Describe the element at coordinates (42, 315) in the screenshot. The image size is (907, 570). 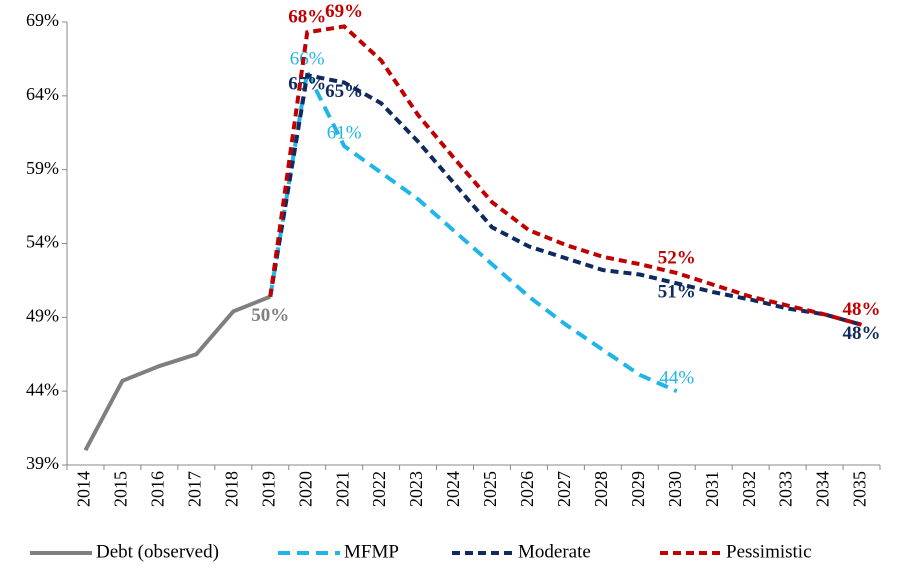
I see `y-tick-label: 49%` at that location.